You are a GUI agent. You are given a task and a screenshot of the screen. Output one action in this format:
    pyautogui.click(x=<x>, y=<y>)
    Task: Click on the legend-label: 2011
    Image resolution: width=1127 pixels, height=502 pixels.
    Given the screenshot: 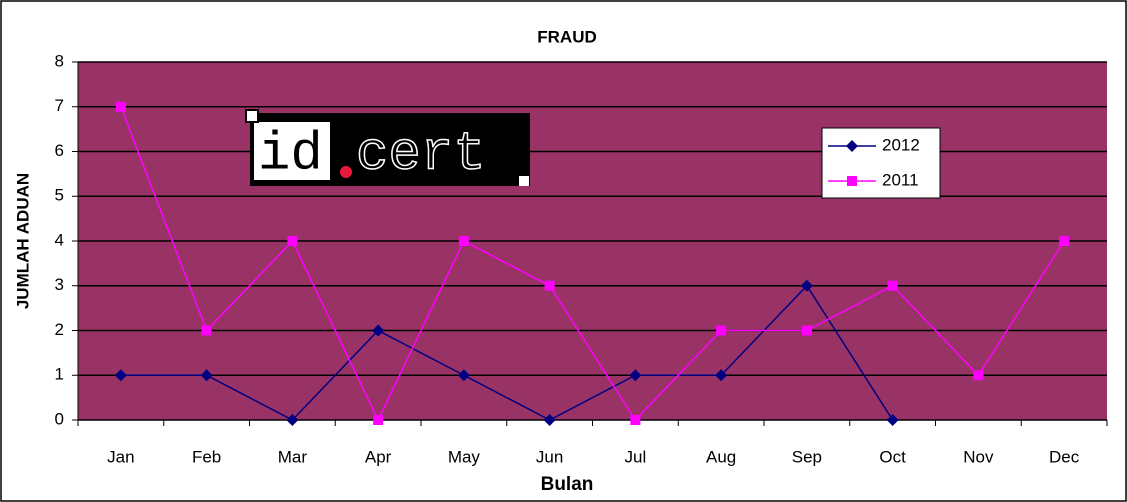 What is the action you would take?
    pyautogui.click(x=900, y=179)
    